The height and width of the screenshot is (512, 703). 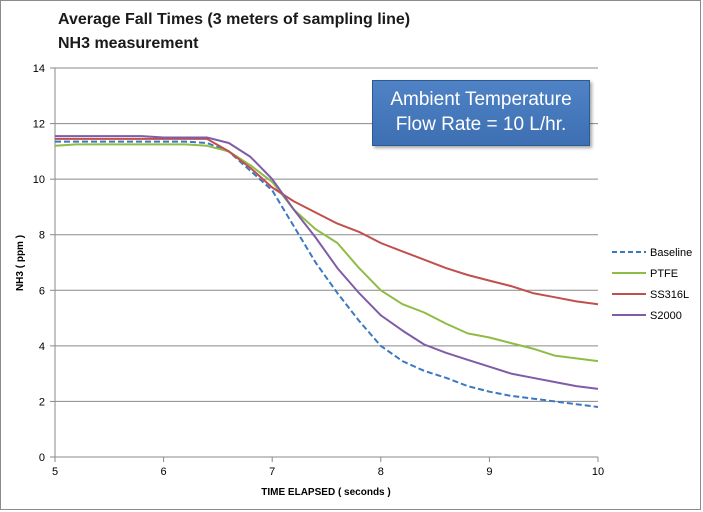 I want to click on x-tick-label: 6, so click(x=164, y=472).